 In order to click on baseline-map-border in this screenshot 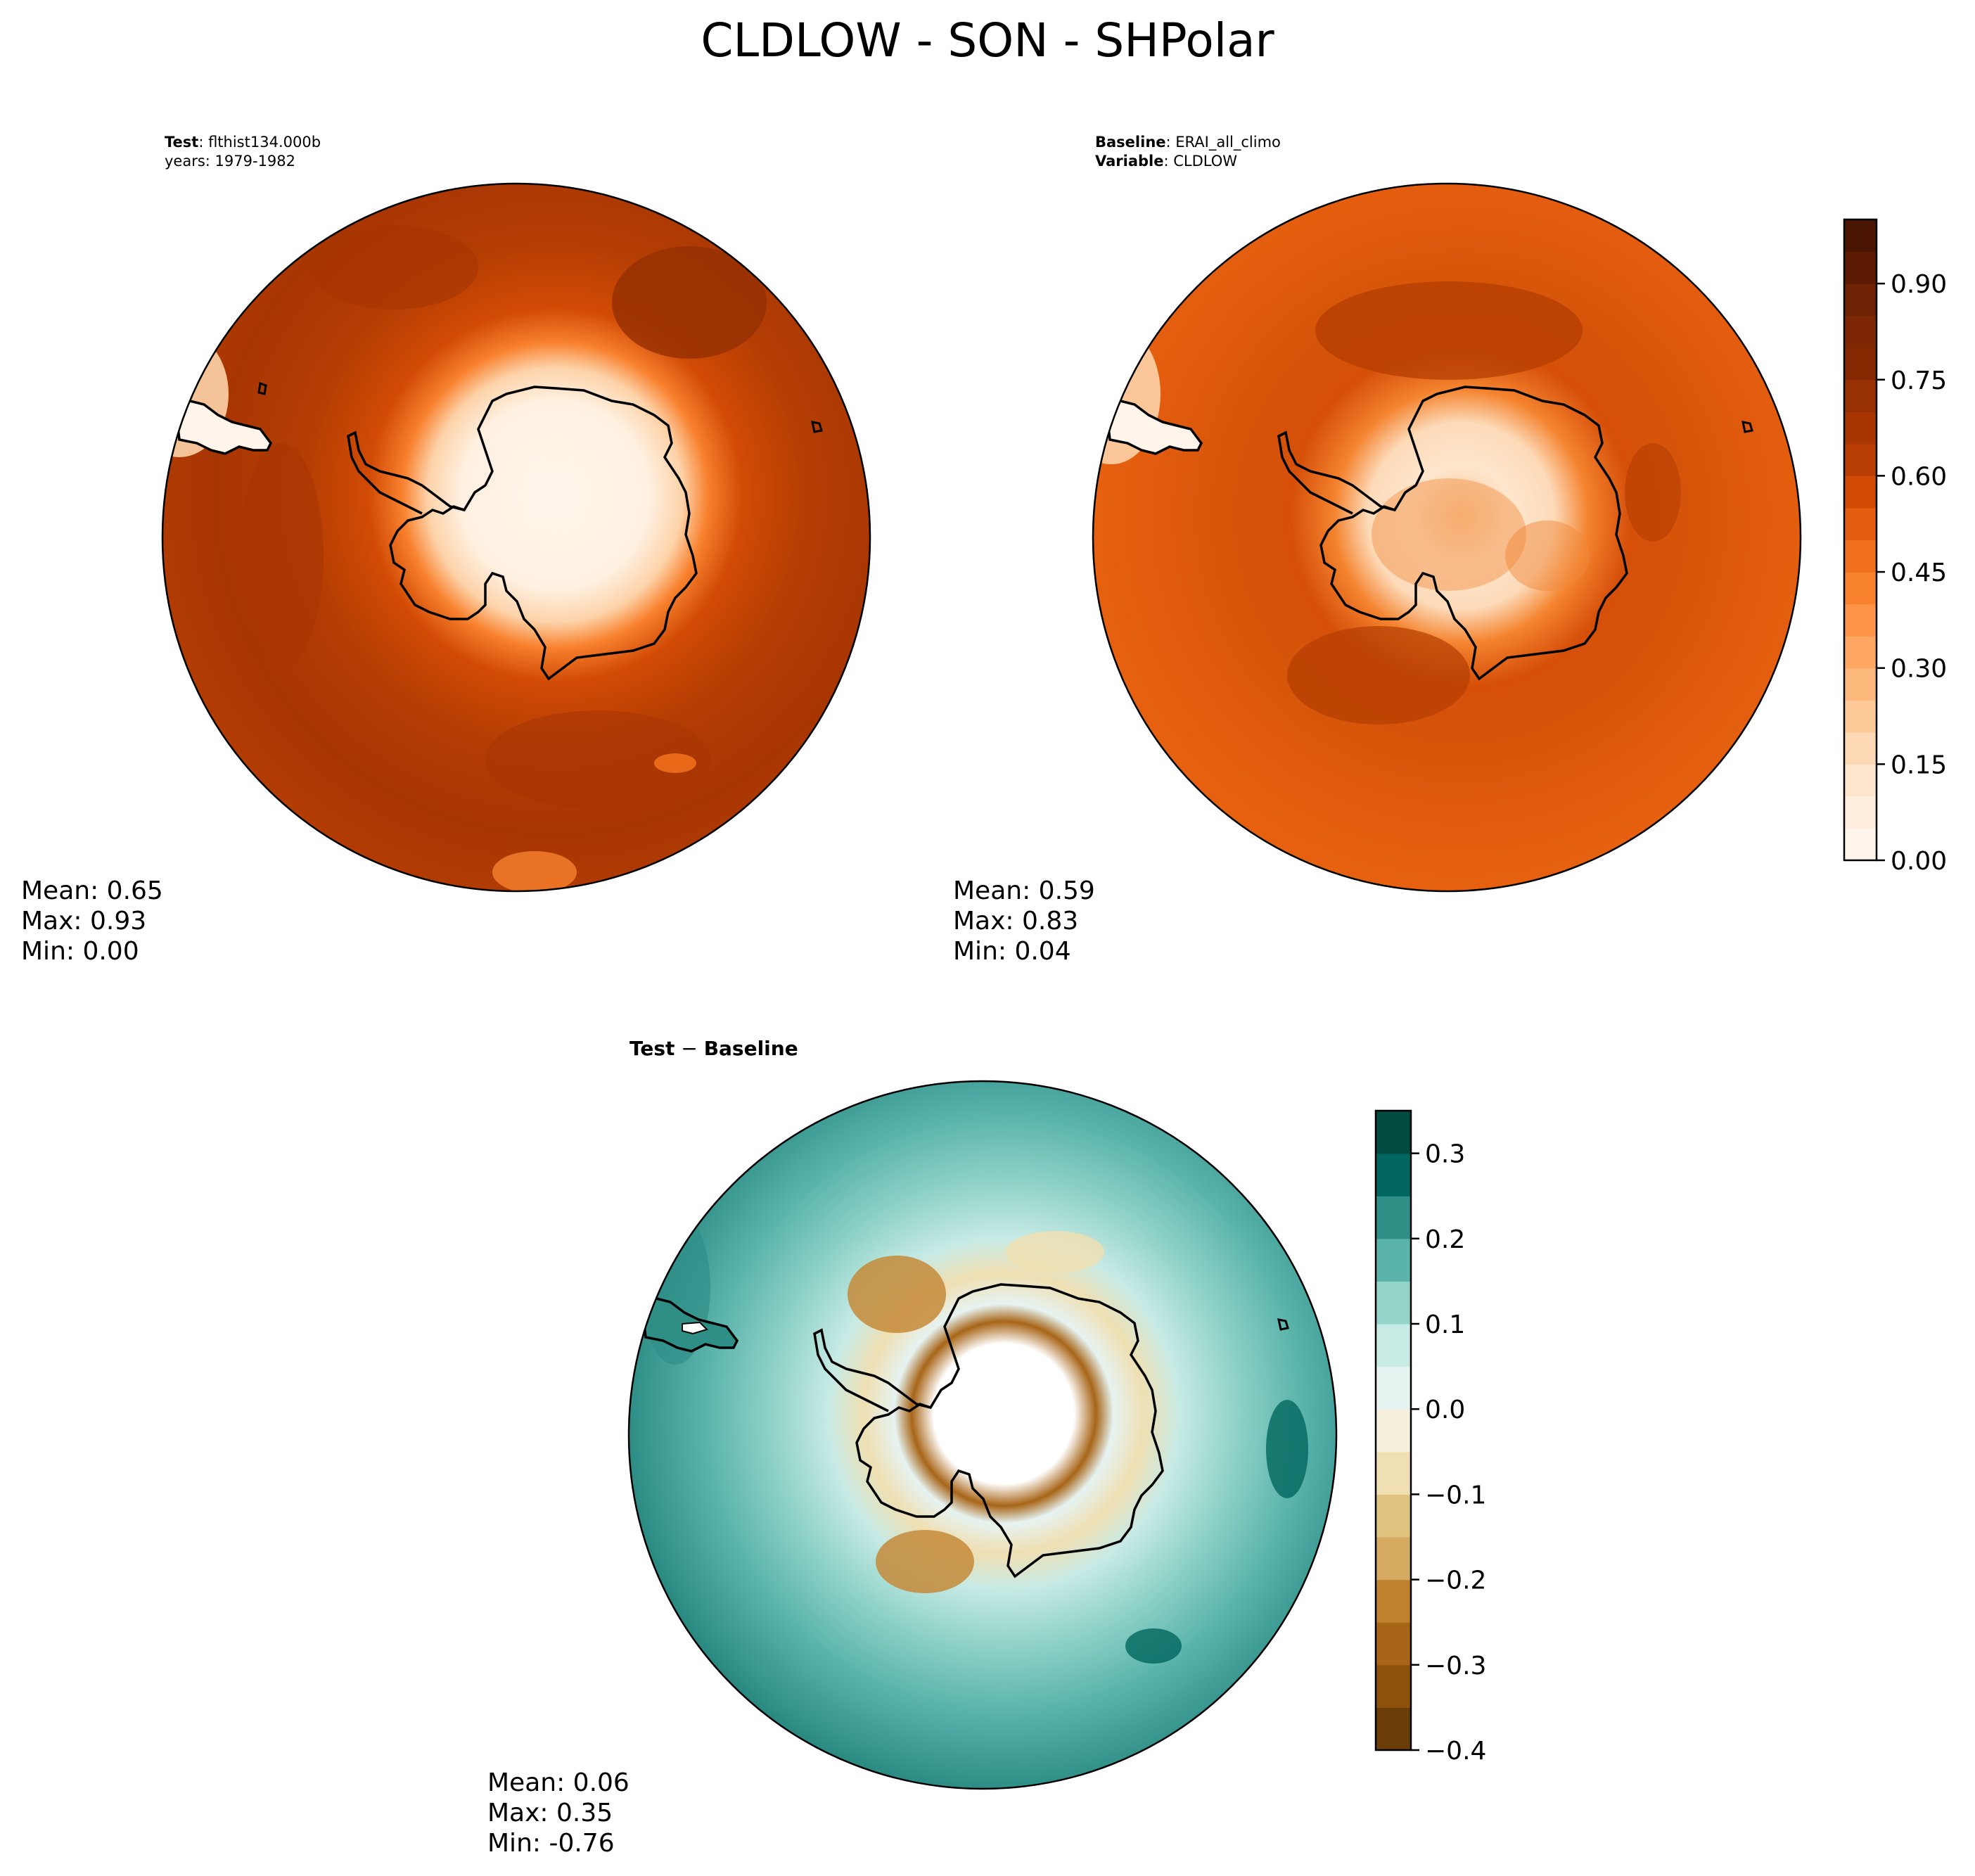, I will do `click(1447, 537)`.